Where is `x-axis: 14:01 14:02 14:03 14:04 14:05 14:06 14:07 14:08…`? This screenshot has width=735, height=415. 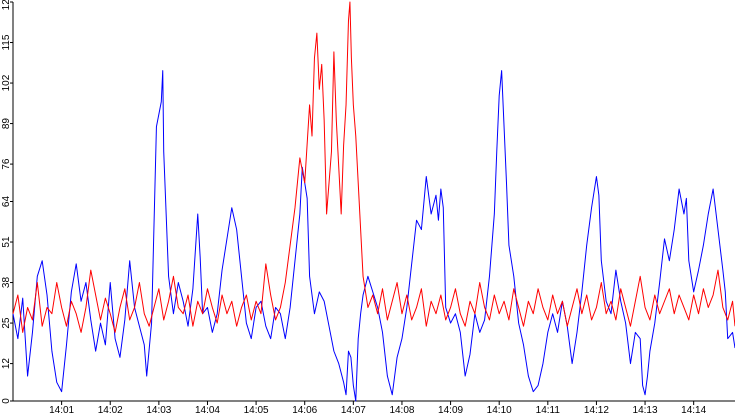 x-axis: 14:01 14:02 14:03 14:04 14:05 14:06 14:07 14:08… is located at coordinates (374, 407).